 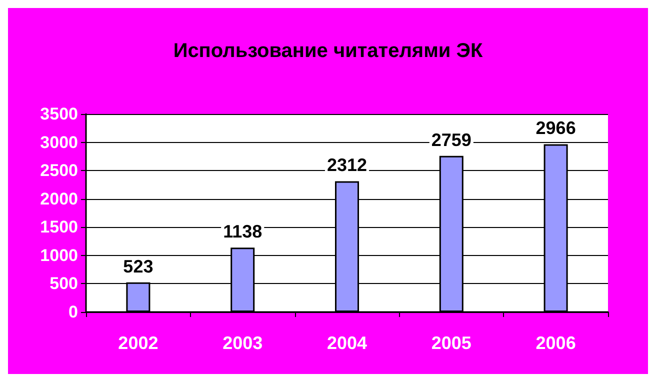 What do you see at coordinates (242, 232) in the screenshot?
I see `data-label: 1138` at bounding box center [242, 232].